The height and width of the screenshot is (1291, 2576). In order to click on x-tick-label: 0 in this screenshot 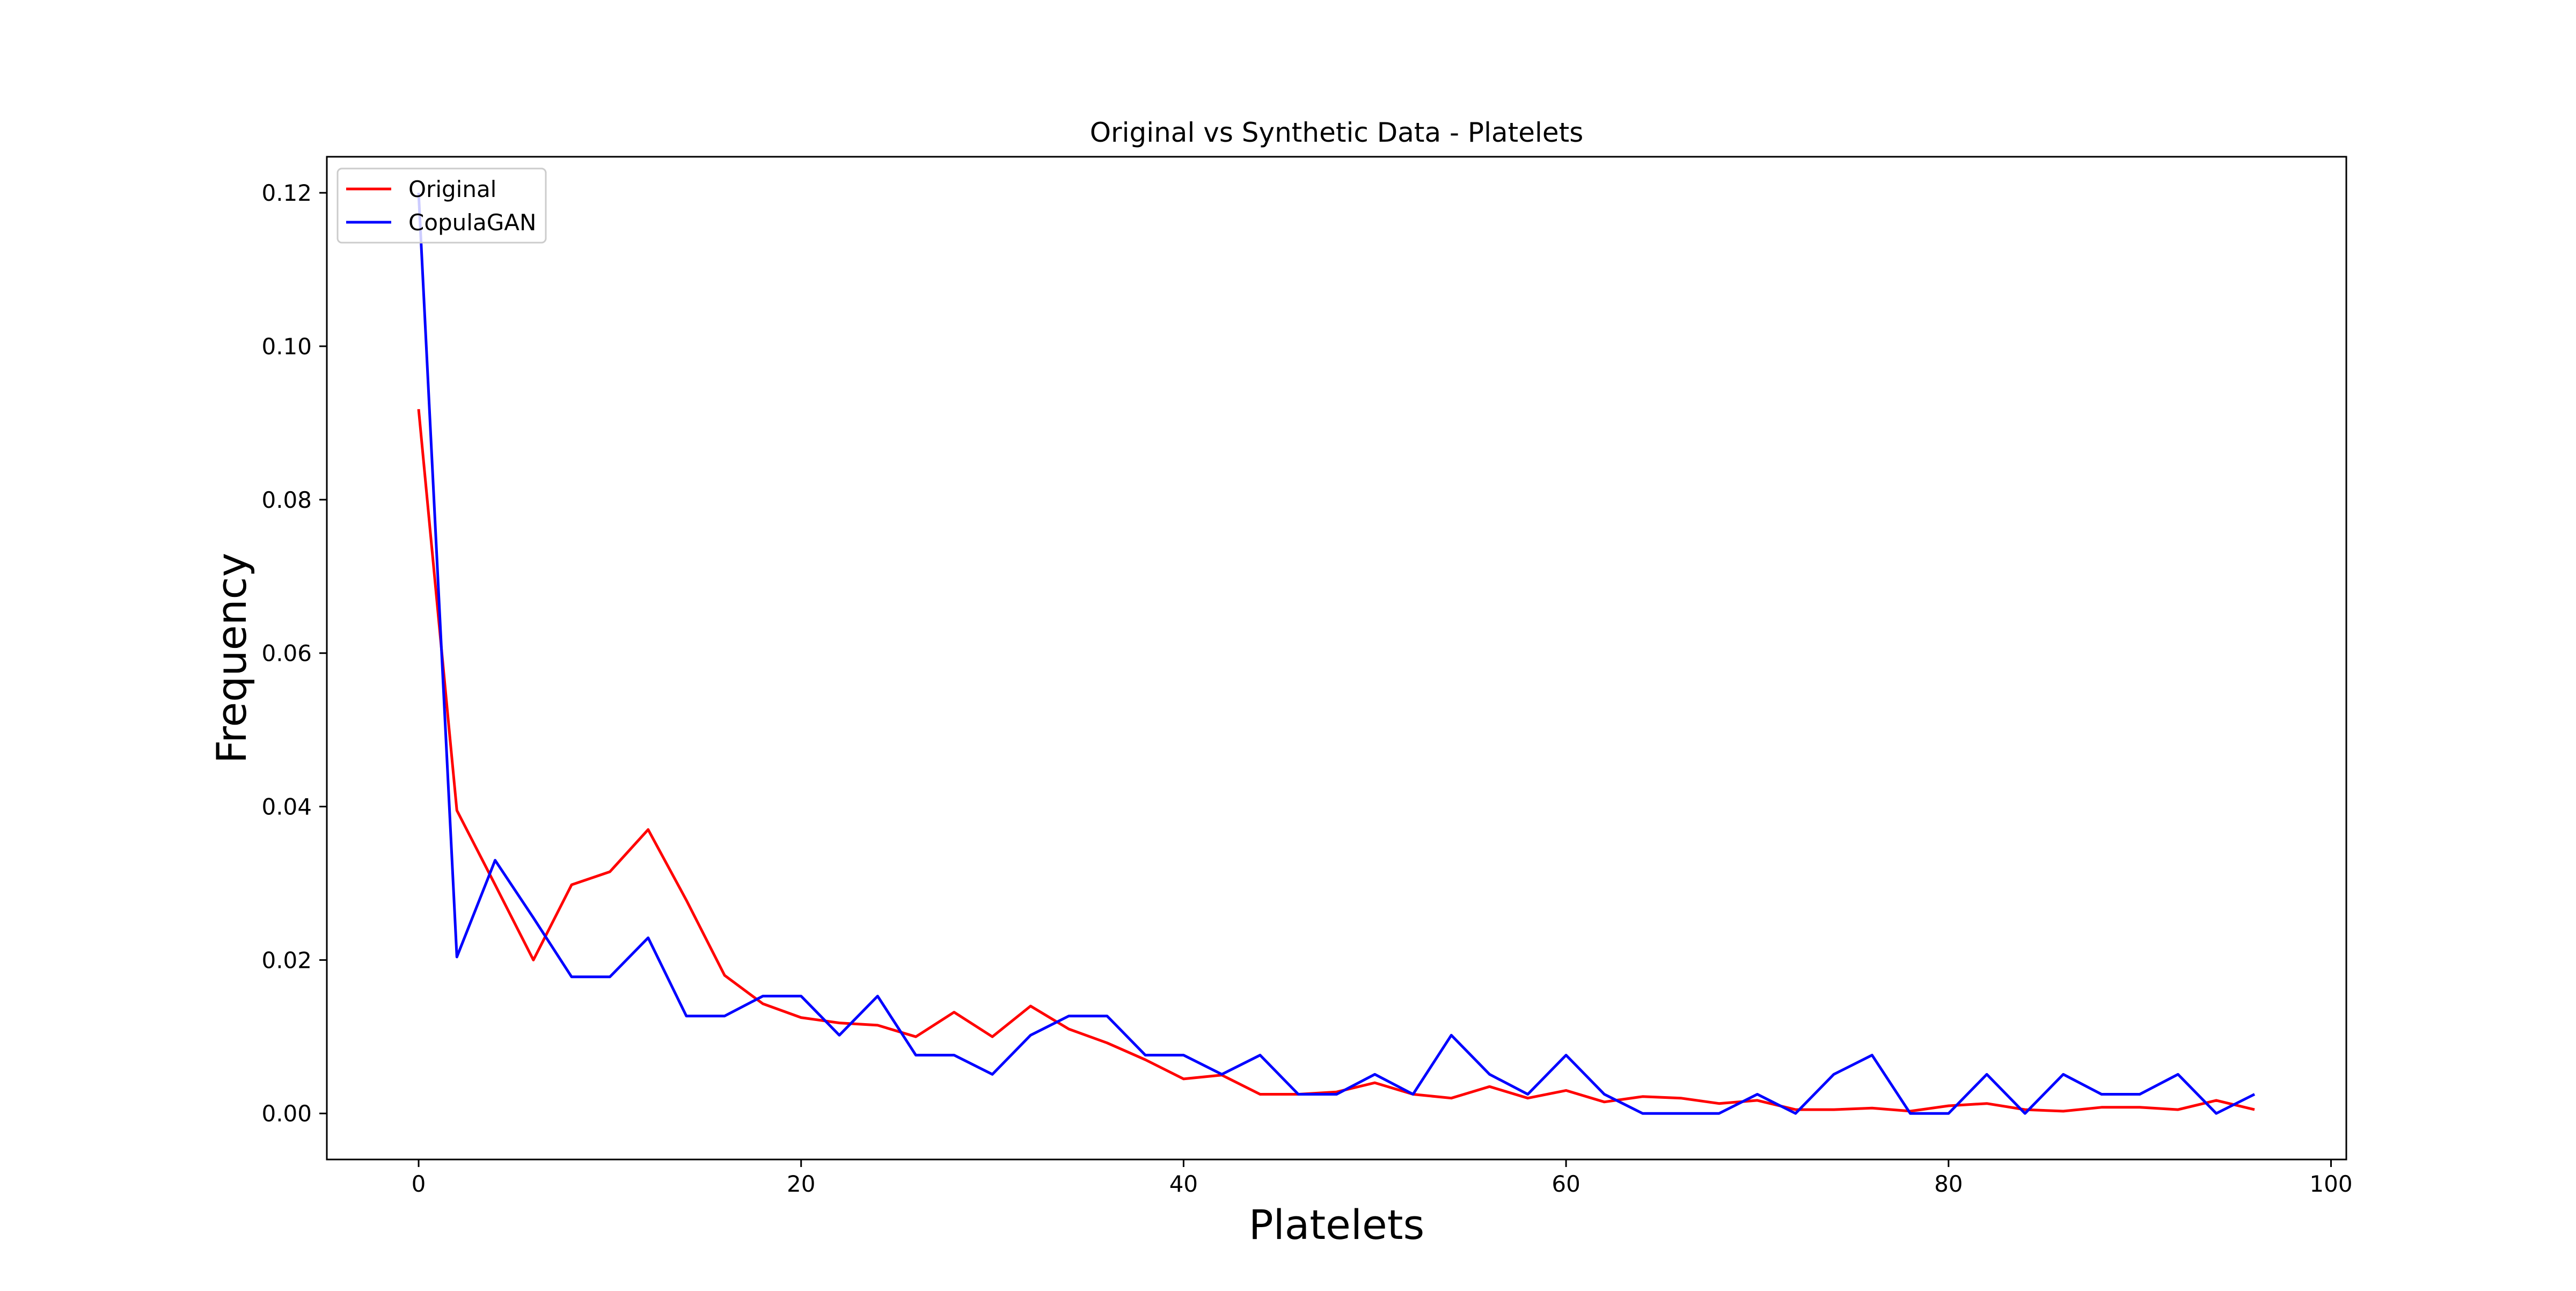, I will do `click(419, 1184)`.